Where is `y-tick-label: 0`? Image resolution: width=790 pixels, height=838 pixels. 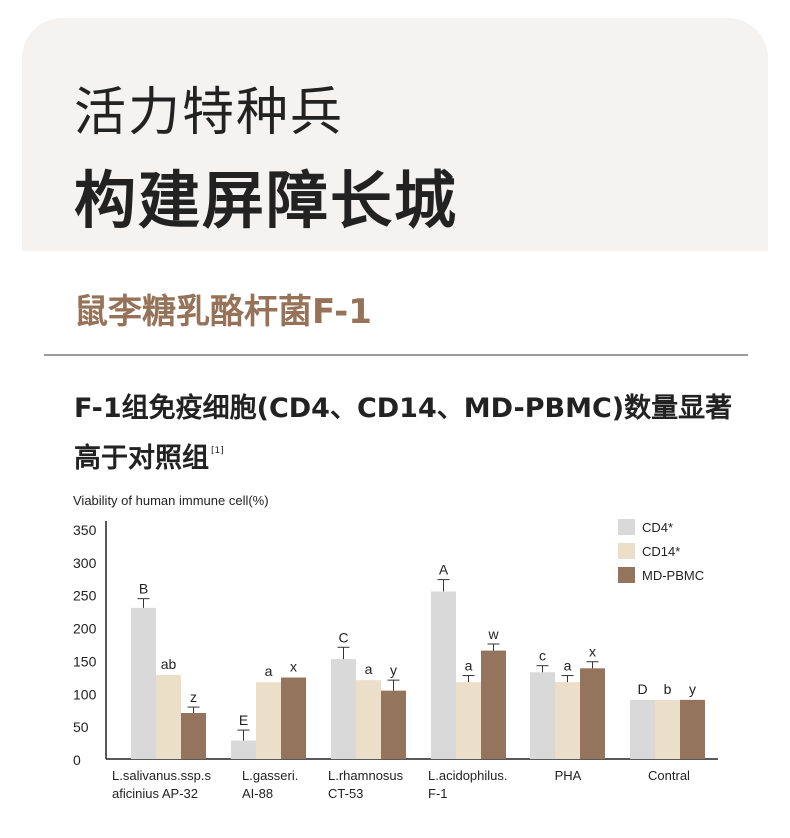
y-tick-label: 0 is located at coordinates (77, 760).